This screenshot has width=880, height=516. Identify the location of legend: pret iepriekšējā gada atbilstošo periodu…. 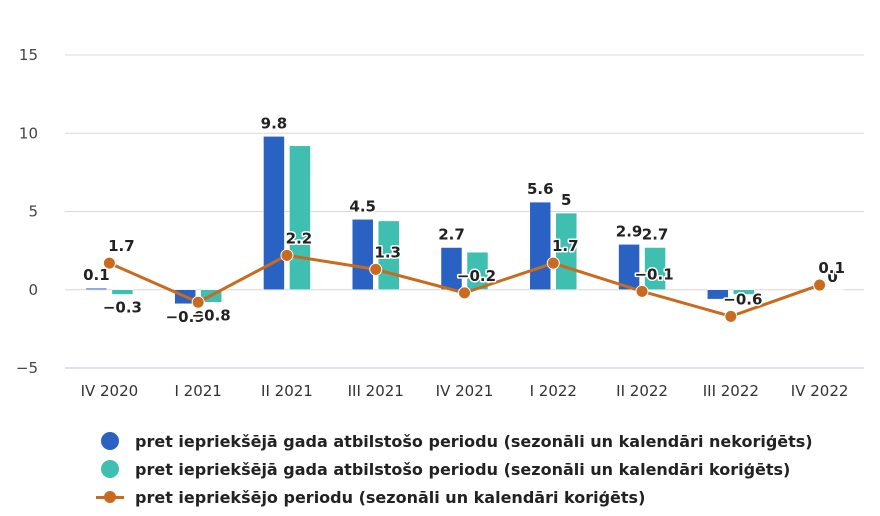
(454, 469).